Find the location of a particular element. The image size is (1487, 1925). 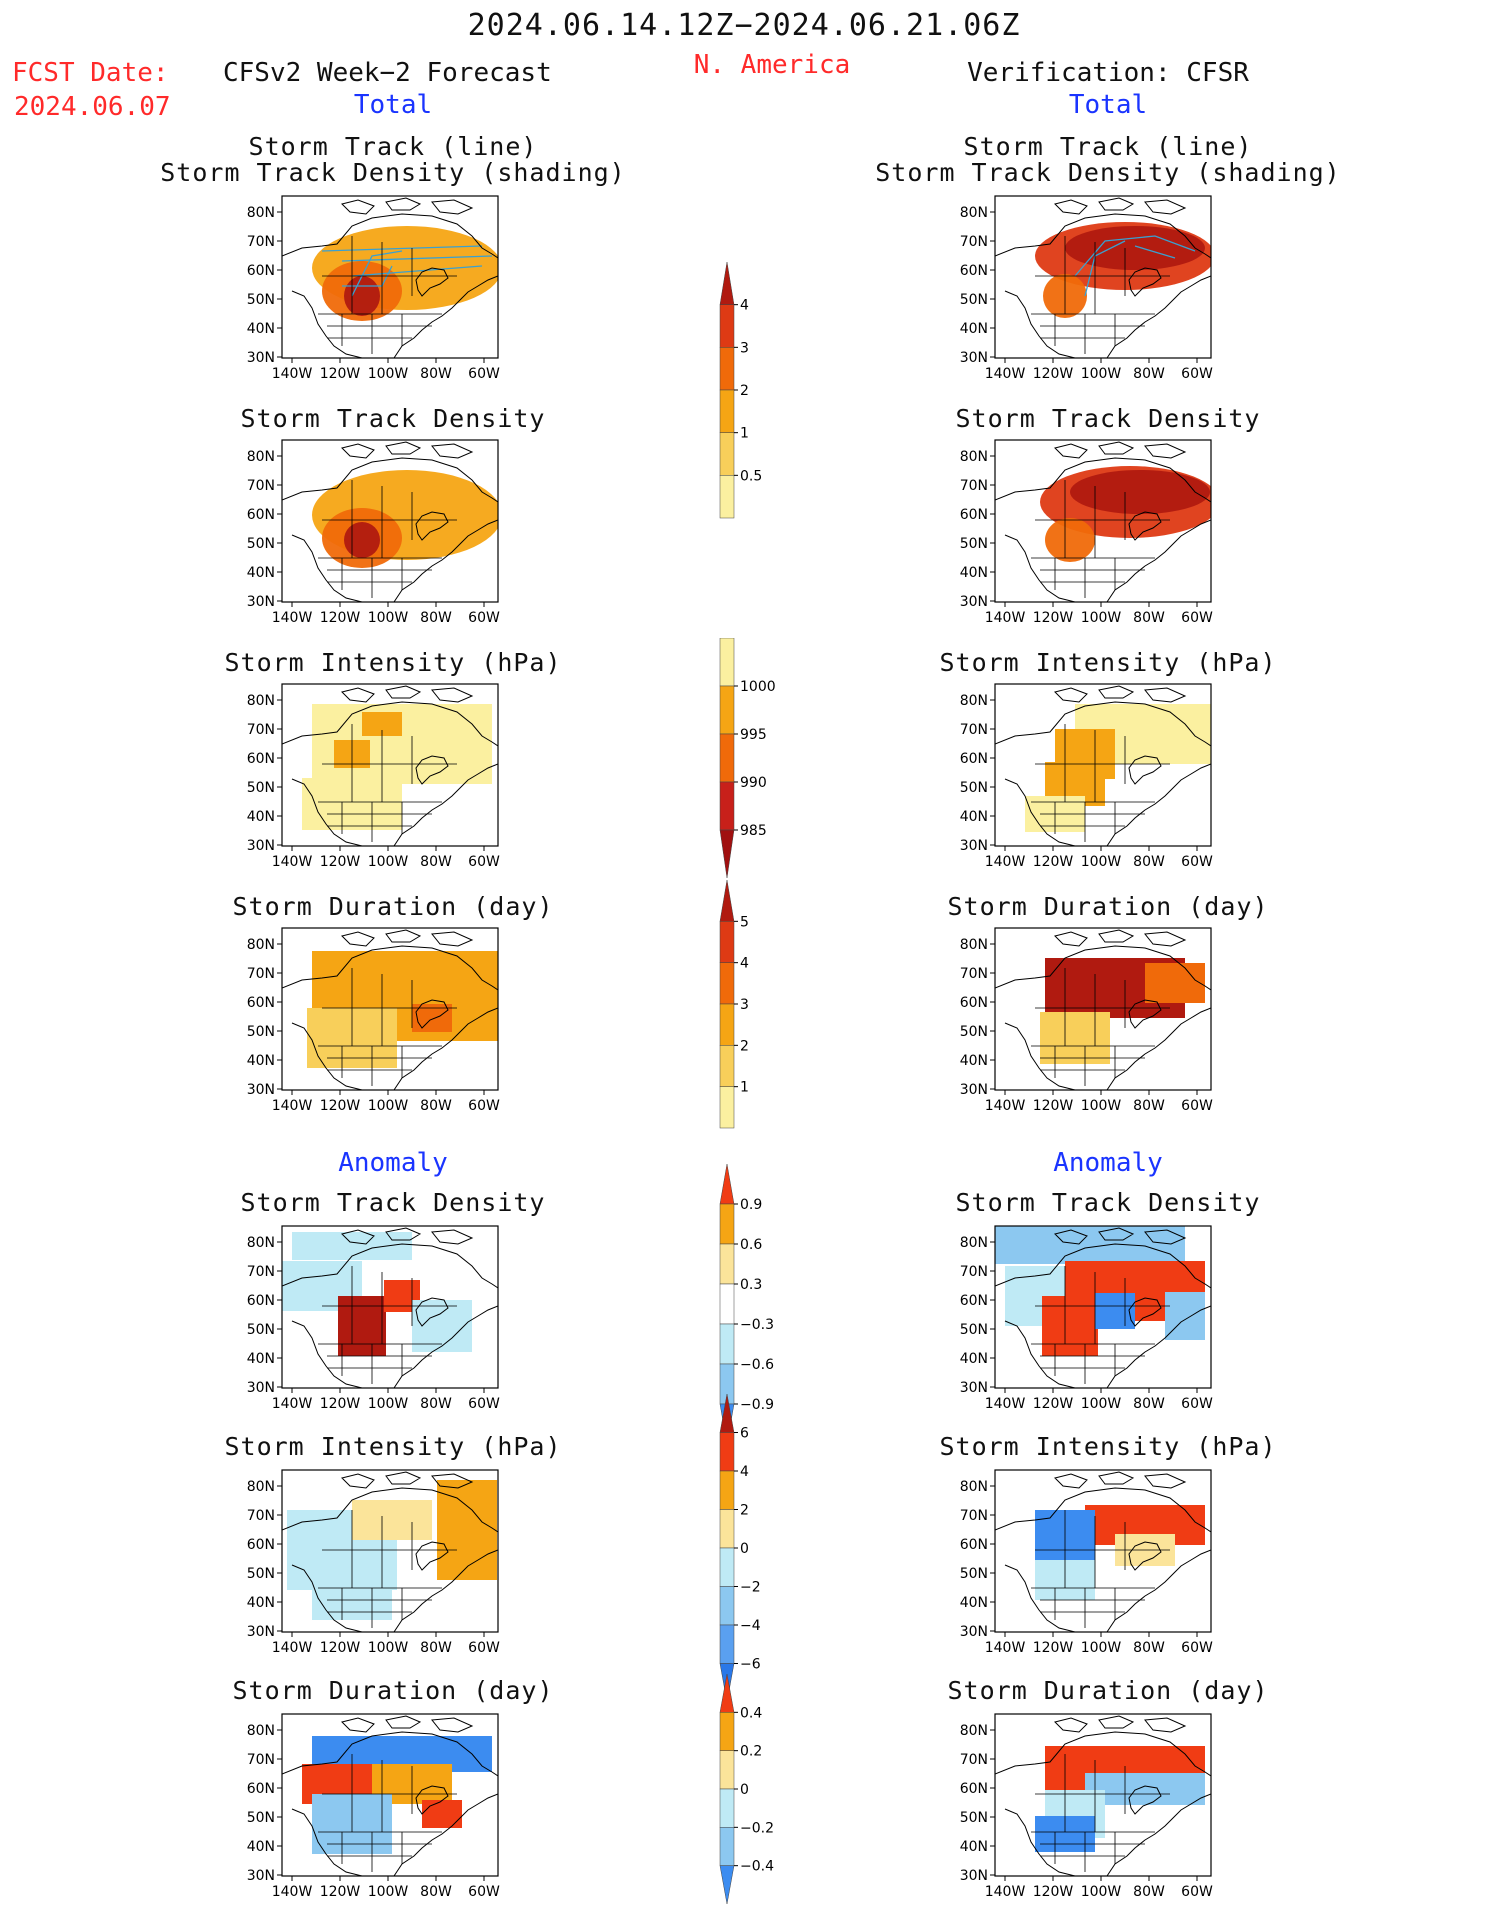

colorbar-tick-label: 5 is located at coordinates (744, 922).